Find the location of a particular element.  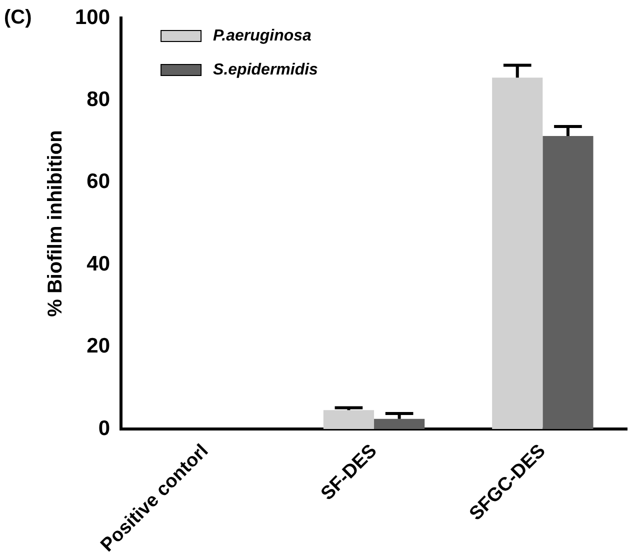

y-tick-label: 100 is located at coordinates (92, 17).